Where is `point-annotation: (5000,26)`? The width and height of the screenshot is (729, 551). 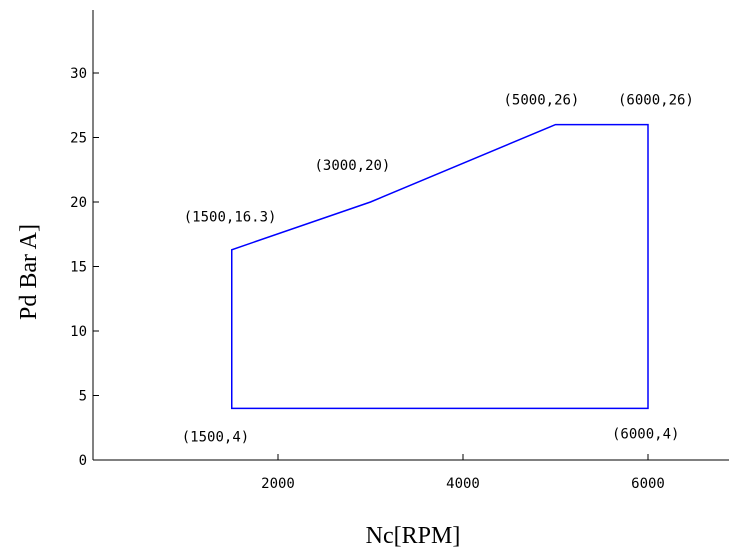
point-annotation: (5000,26) is located at coordinates (542, 101).